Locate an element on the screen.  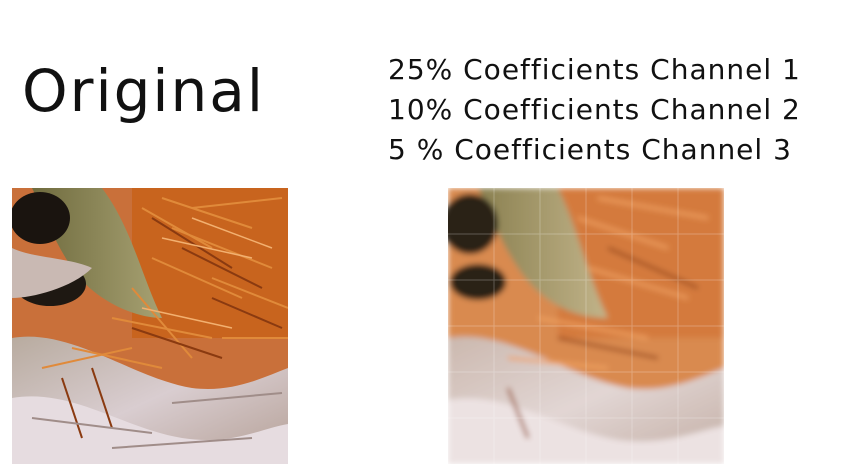
caption-line-channel-1: 25% Coefficients Channel 1 is located at coordinates (594, 69).